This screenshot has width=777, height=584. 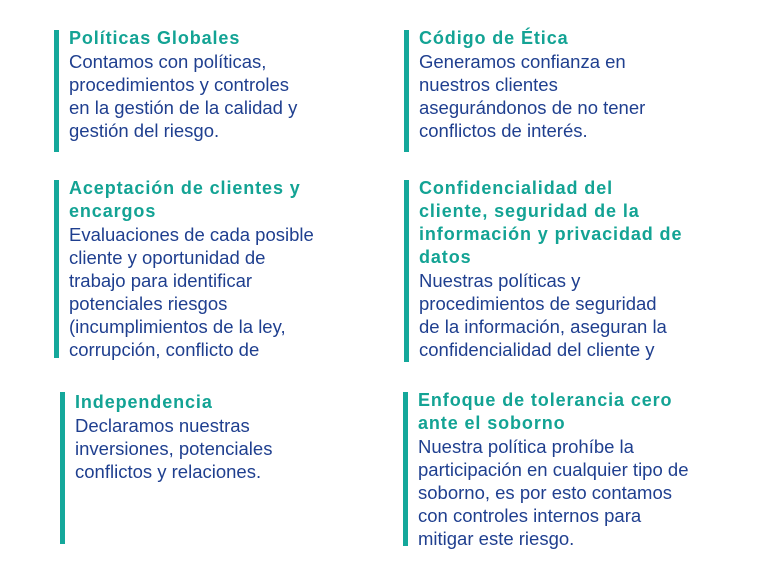 What do you see at coordinates (516, 188) in the screenshot?
I see `title-line: Confidencialidad del` at bounding box center [516, 188].